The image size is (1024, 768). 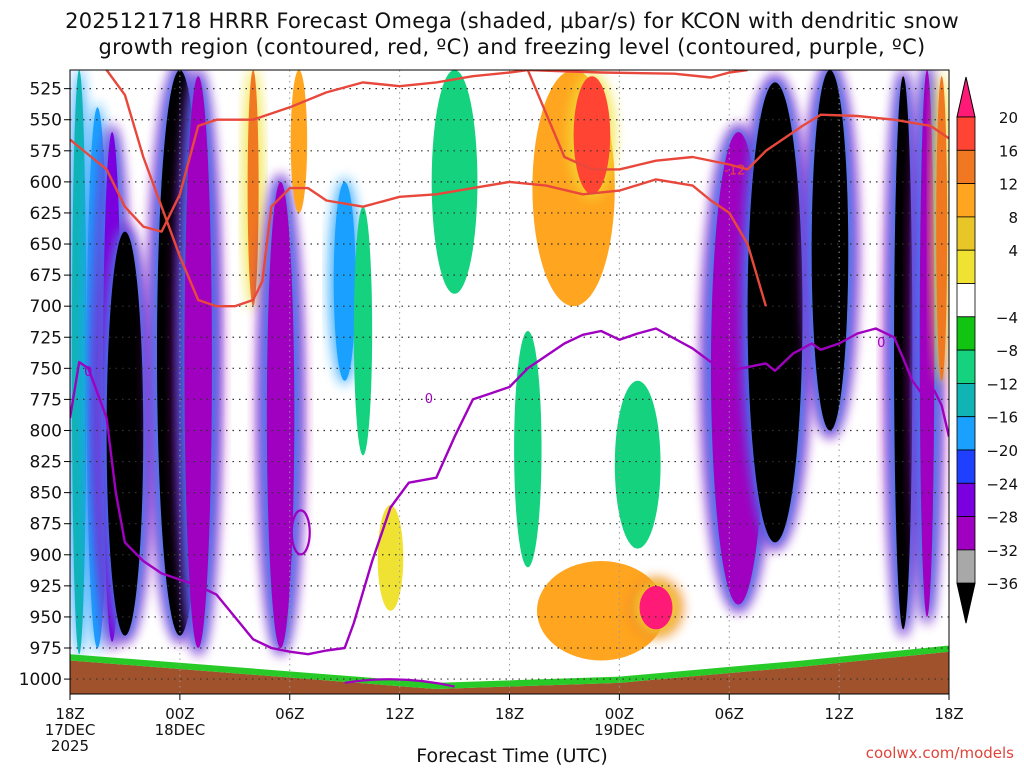 What do you see at coordinates (46, 431) in the screenshot?
I see `y-tick-label-11: 800` at bounding box center [46, 431].